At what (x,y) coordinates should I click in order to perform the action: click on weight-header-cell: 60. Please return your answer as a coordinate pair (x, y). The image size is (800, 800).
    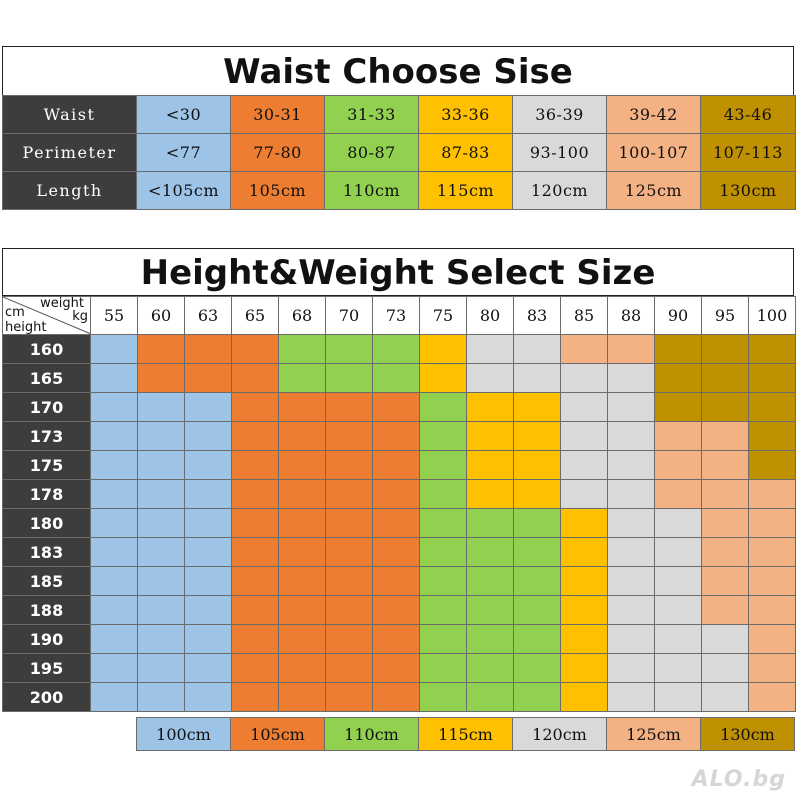
    Looking at the image, I should click on (161, 315).